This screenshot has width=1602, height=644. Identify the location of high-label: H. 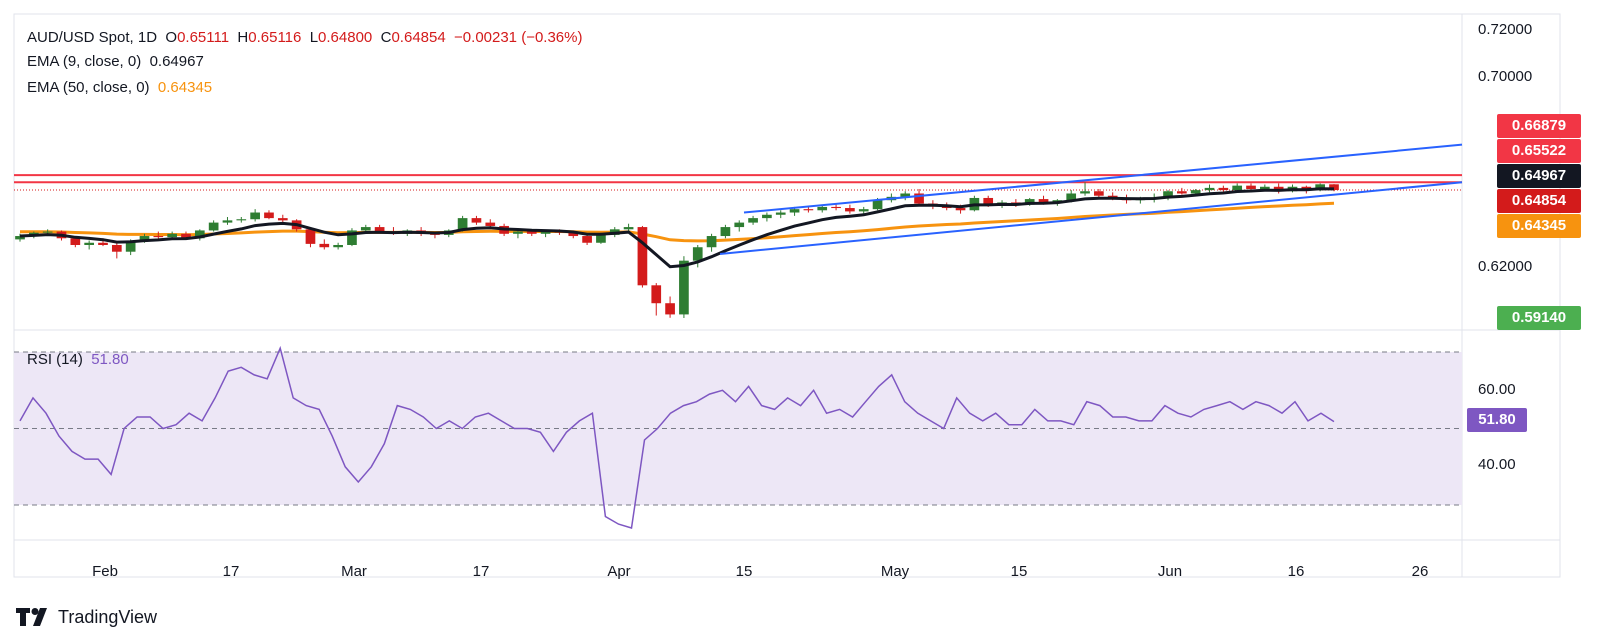
(243, 37).